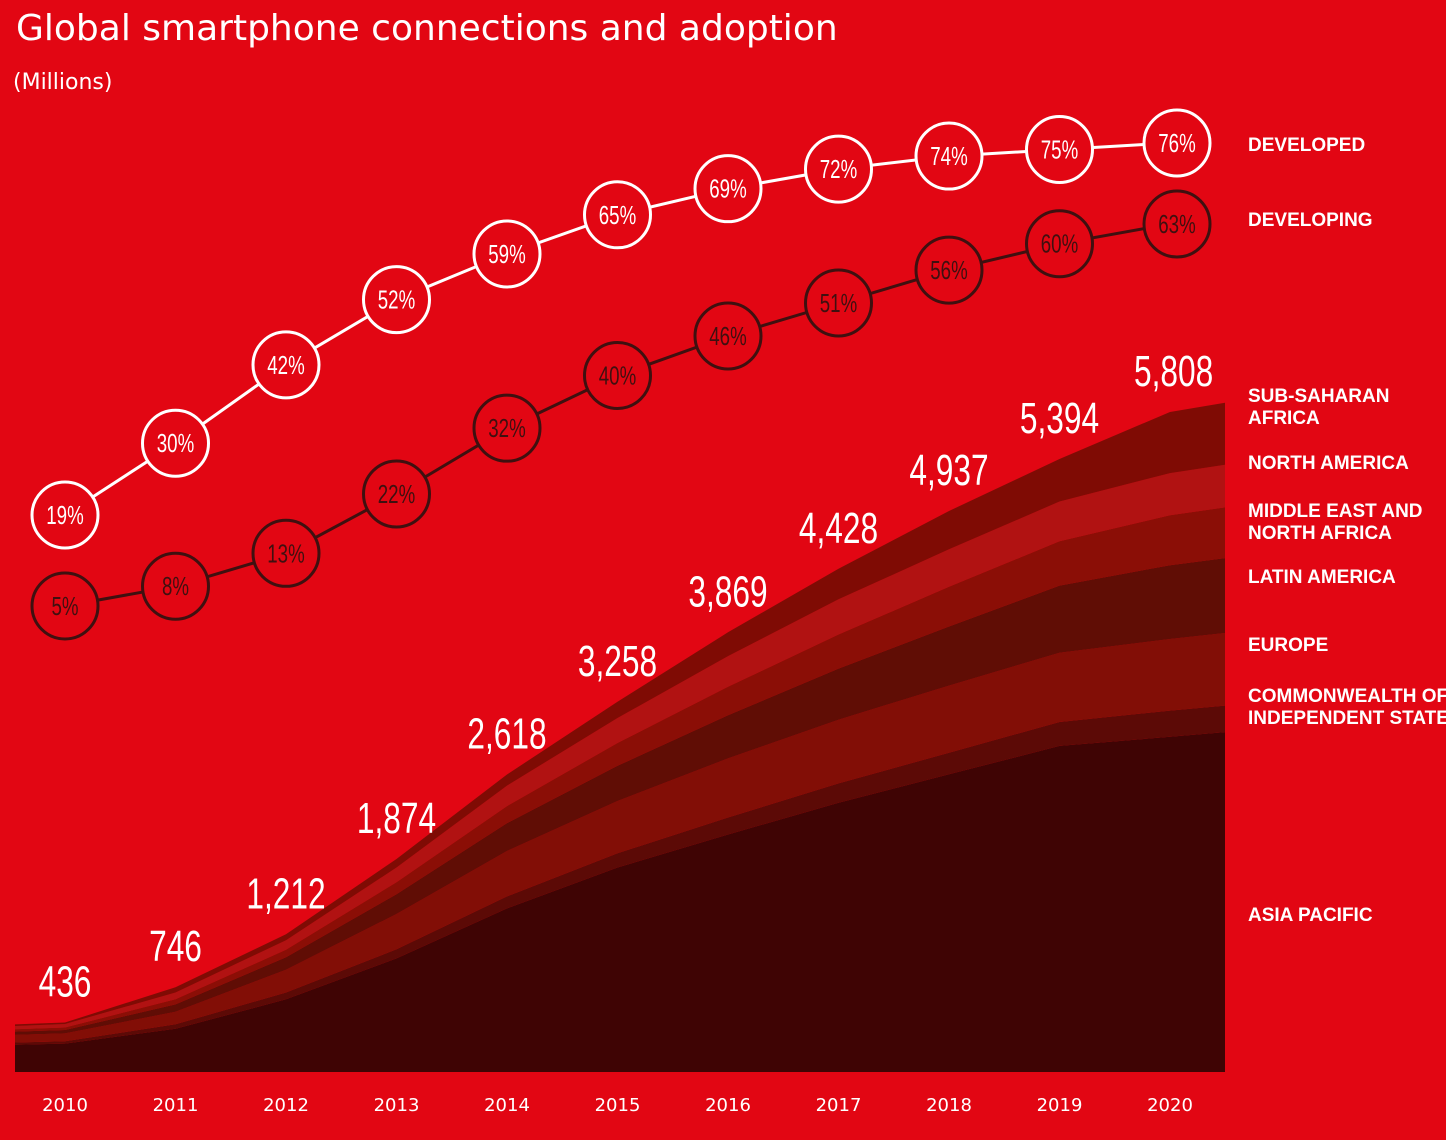 Image resolution: width=1446 pixels, height=1140 pixels. I want to click on adoption-label-developing: 8%, so click(175, 586).